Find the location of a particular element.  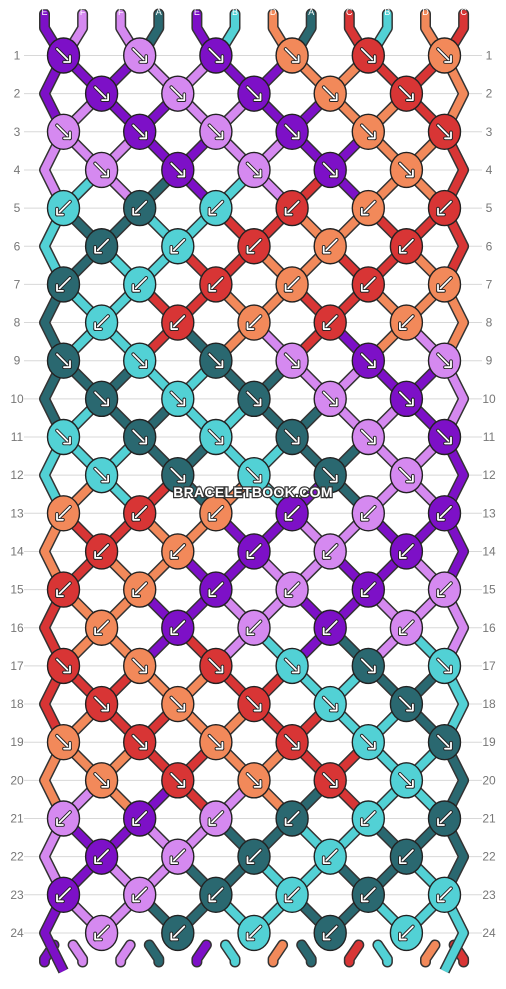

row-number-right: 16 is located at coordinates (489, 628).